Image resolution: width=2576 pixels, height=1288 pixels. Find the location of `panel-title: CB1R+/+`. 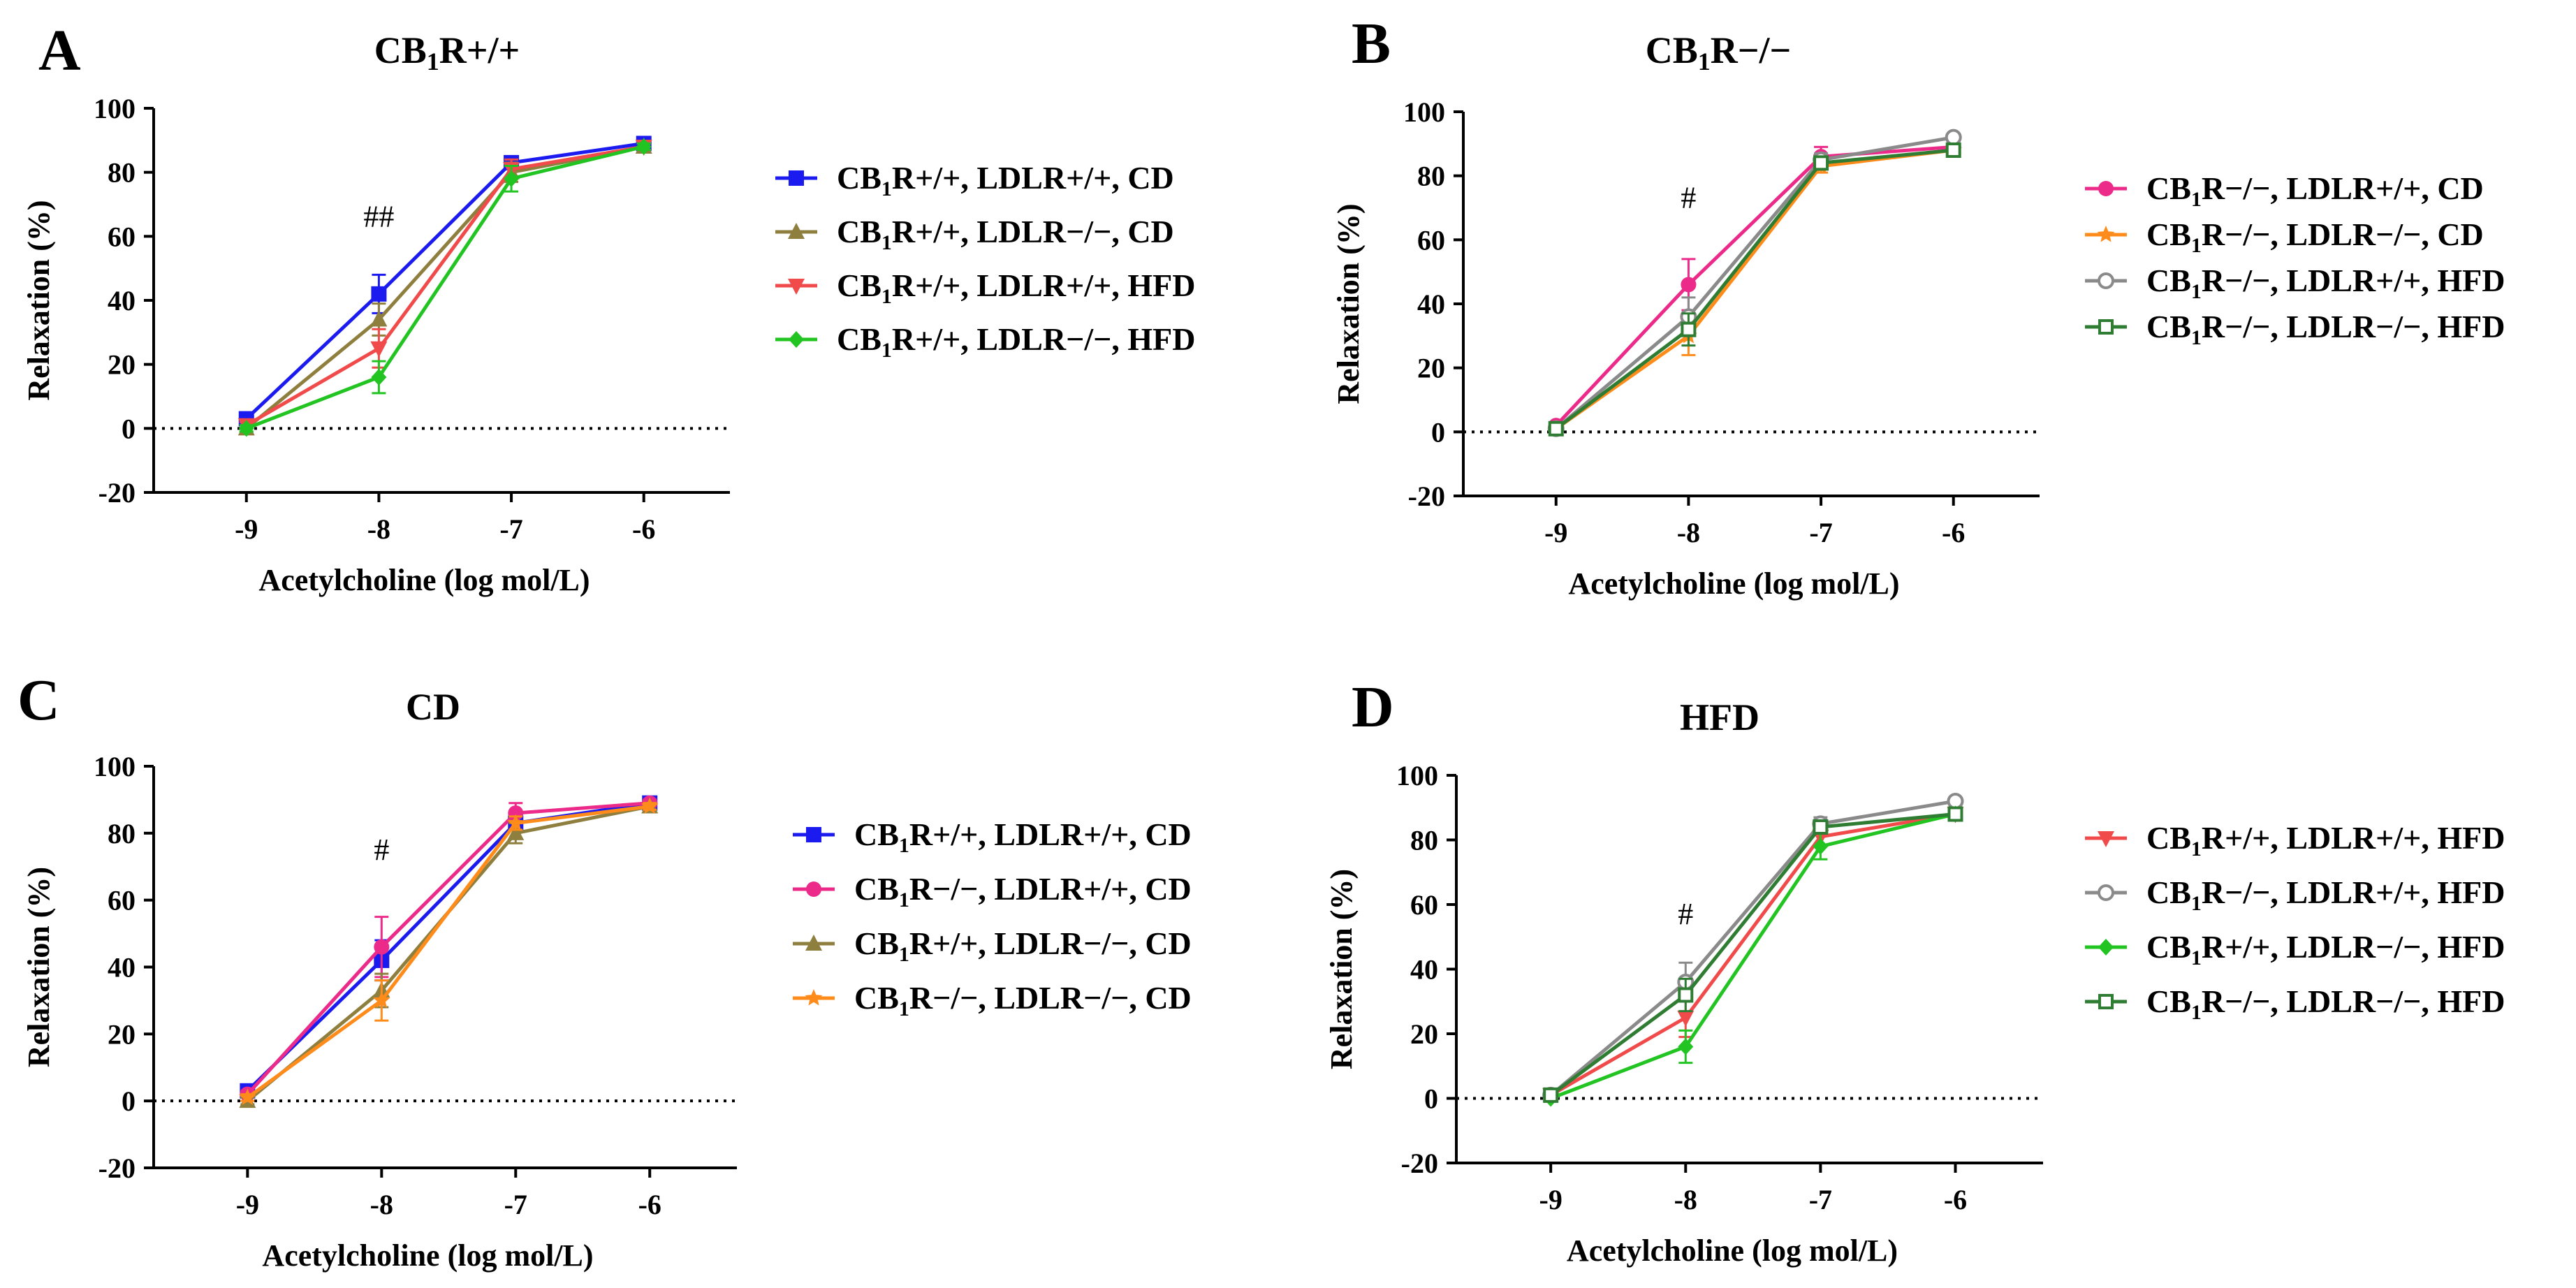

panel-title: CB1R+/+ is located at coordinates (447, 52).